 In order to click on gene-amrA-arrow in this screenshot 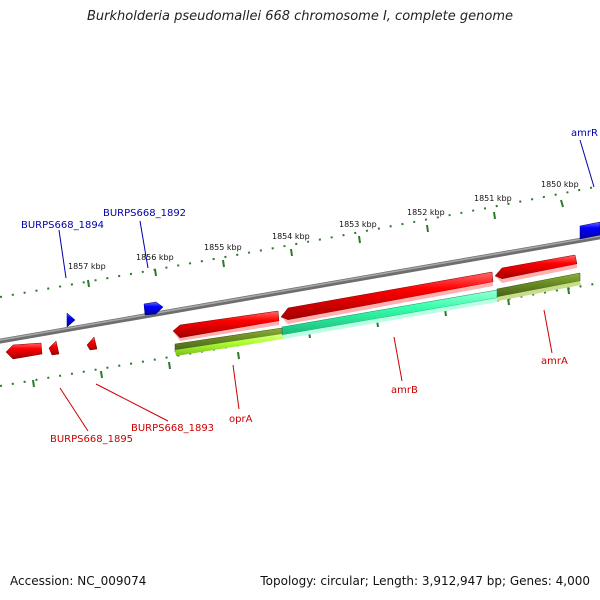, I will do `click(536, 268)`.